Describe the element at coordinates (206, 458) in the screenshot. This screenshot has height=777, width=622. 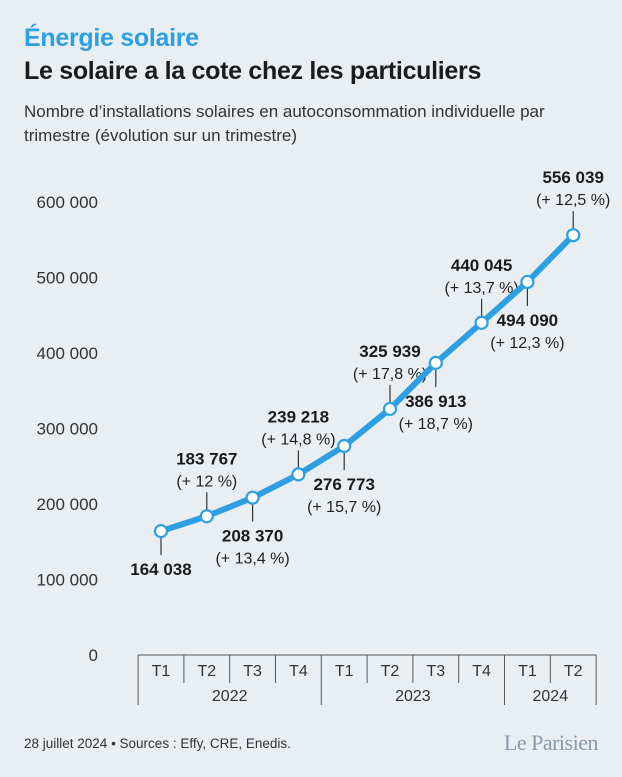
I see `data-label: 183 767` at that location.